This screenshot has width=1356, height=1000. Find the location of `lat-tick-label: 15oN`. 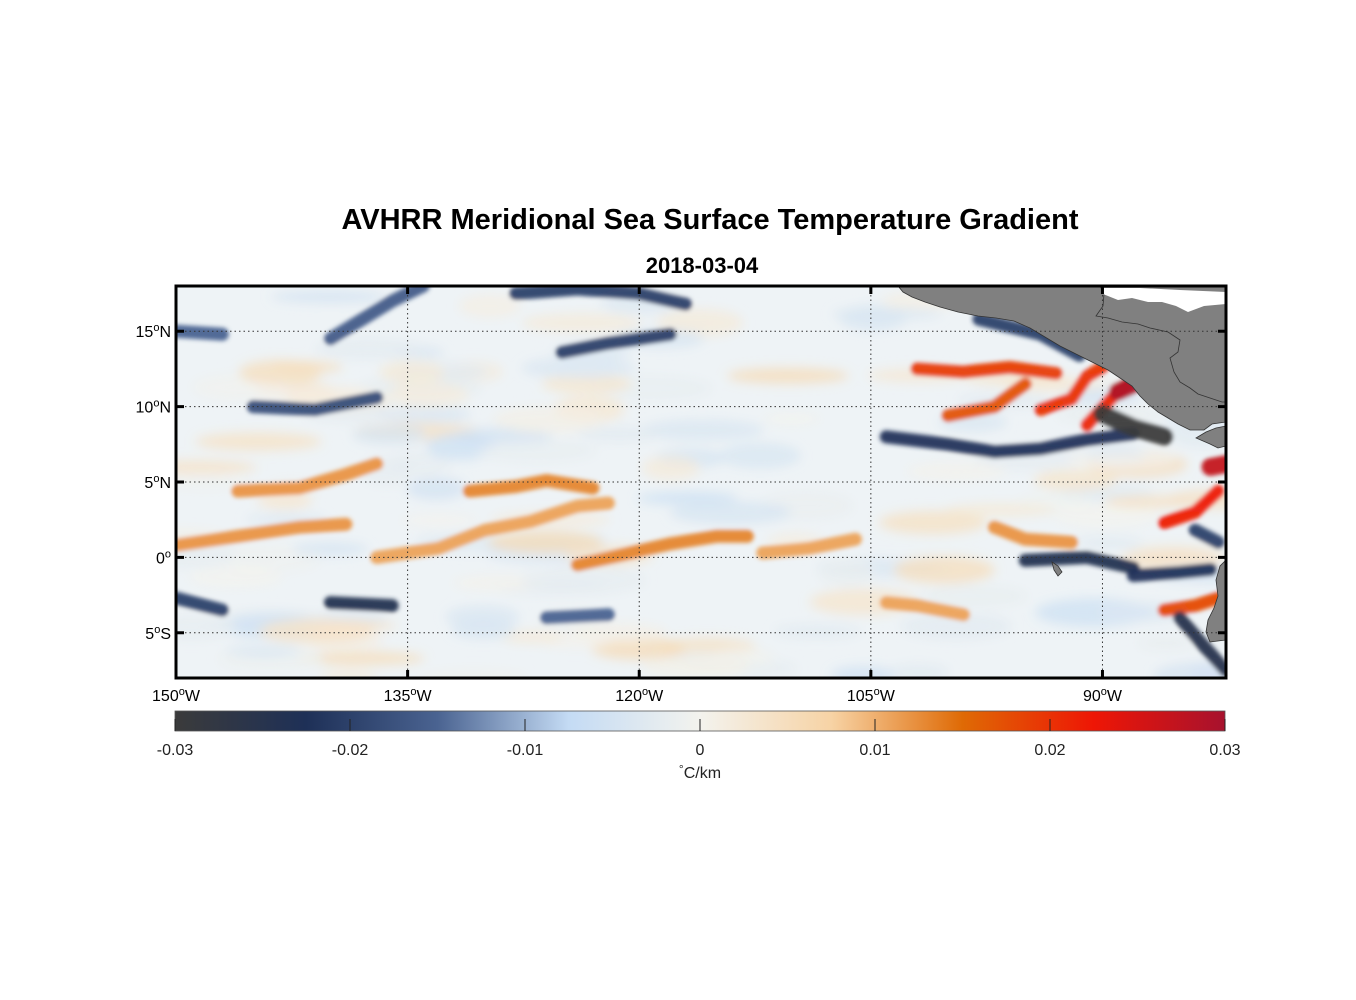

lat-tick-label: 15oN is located at coordinates (153, 331).